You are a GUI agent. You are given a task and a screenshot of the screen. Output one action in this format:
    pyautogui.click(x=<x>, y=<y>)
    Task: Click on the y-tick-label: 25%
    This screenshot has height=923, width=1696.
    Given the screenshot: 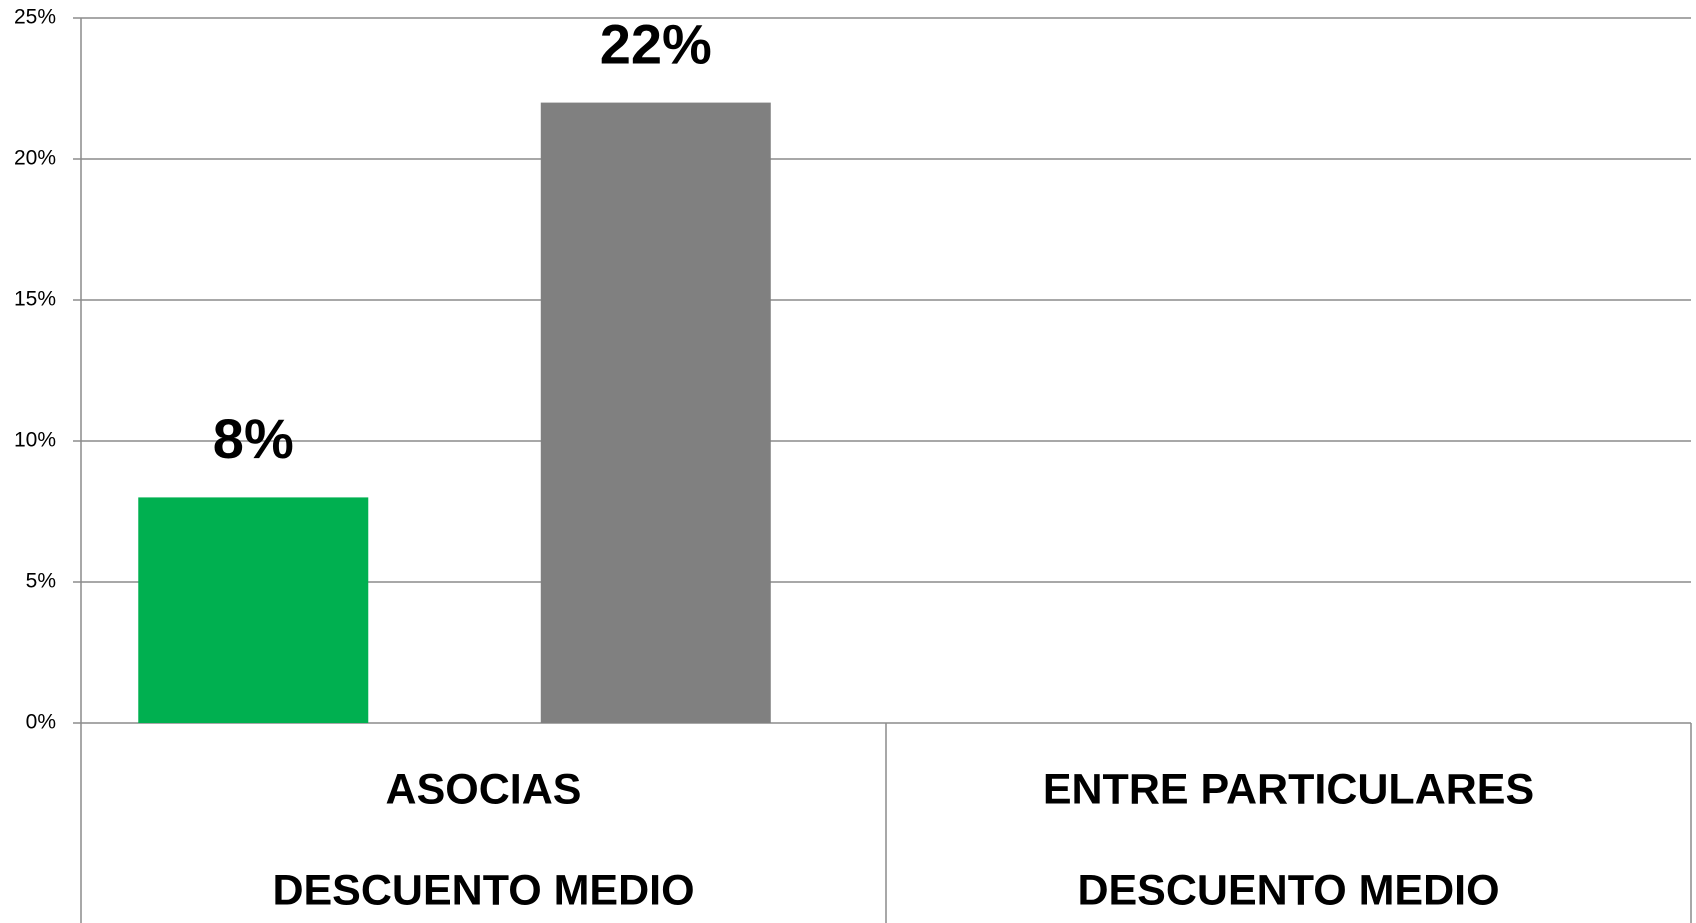 What is the action you would take?
    pyautogui.click(x=35, y=17)
    